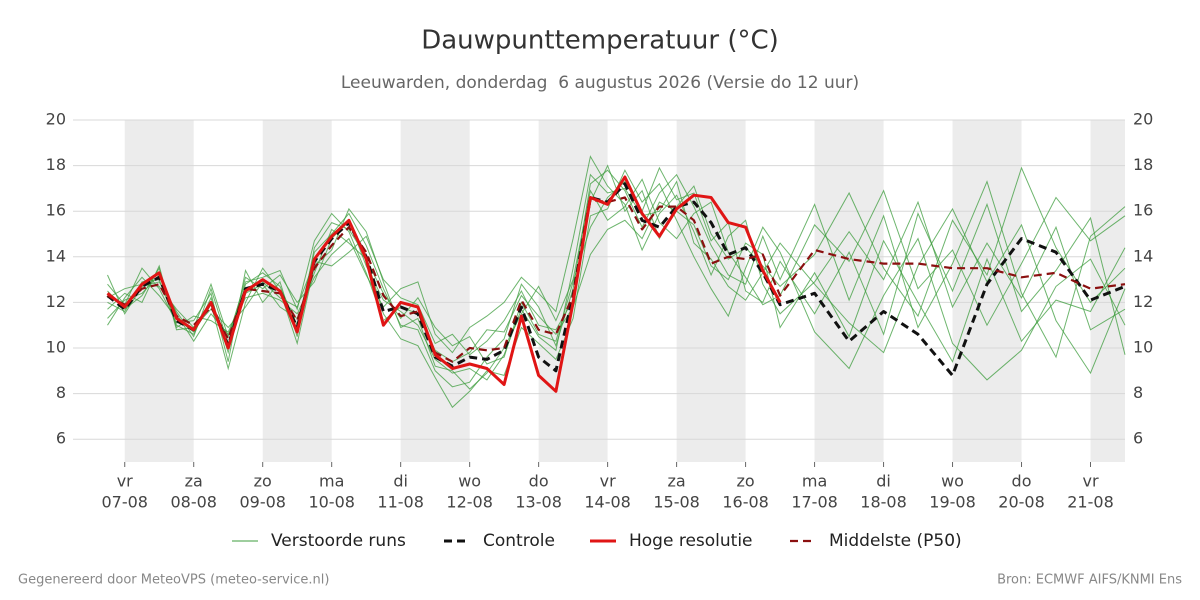 Image resolution: width=1200 pixels, height=600 pixels. What do you see at coordinates (883, 502) in the screenshot?
I see `x-tick-label: 18-08` at bounding box center [883, 502].